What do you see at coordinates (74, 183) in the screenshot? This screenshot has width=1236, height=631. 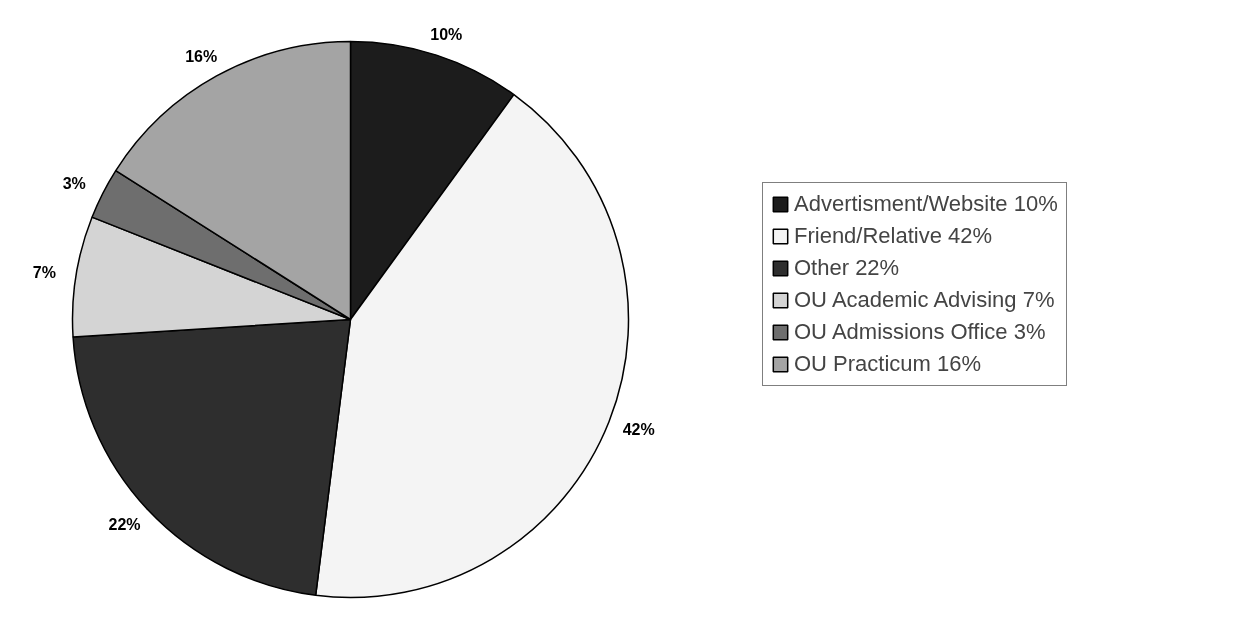 I see `data-label: 3%` at bounding box center [74, 183].